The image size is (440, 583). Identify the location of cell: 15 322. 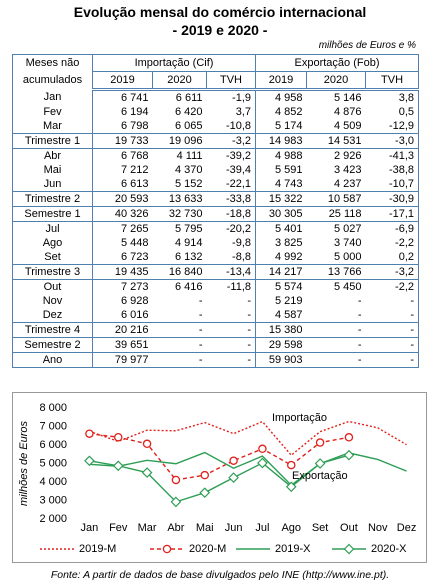
(281, 199).